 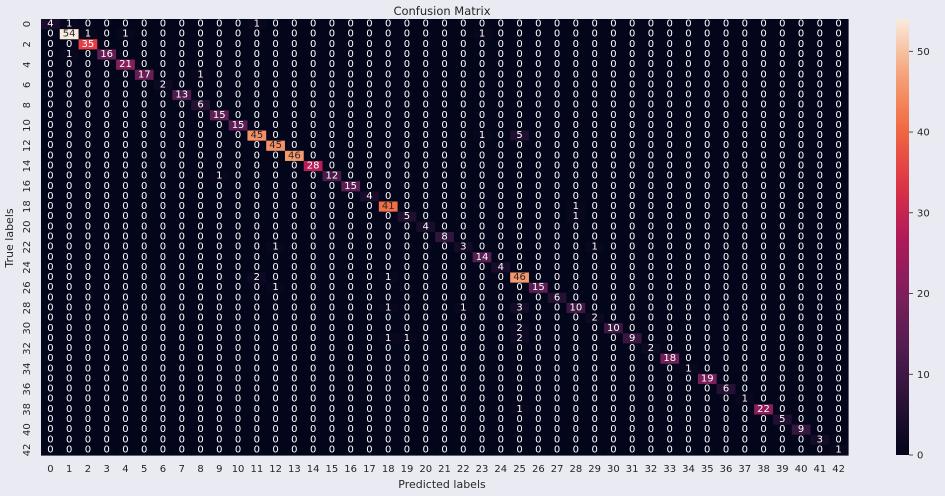 What do you see at coordinates (519, 328) in the screenshot?
I see `cell-value-label: 2` at bounding box center [519, 328].